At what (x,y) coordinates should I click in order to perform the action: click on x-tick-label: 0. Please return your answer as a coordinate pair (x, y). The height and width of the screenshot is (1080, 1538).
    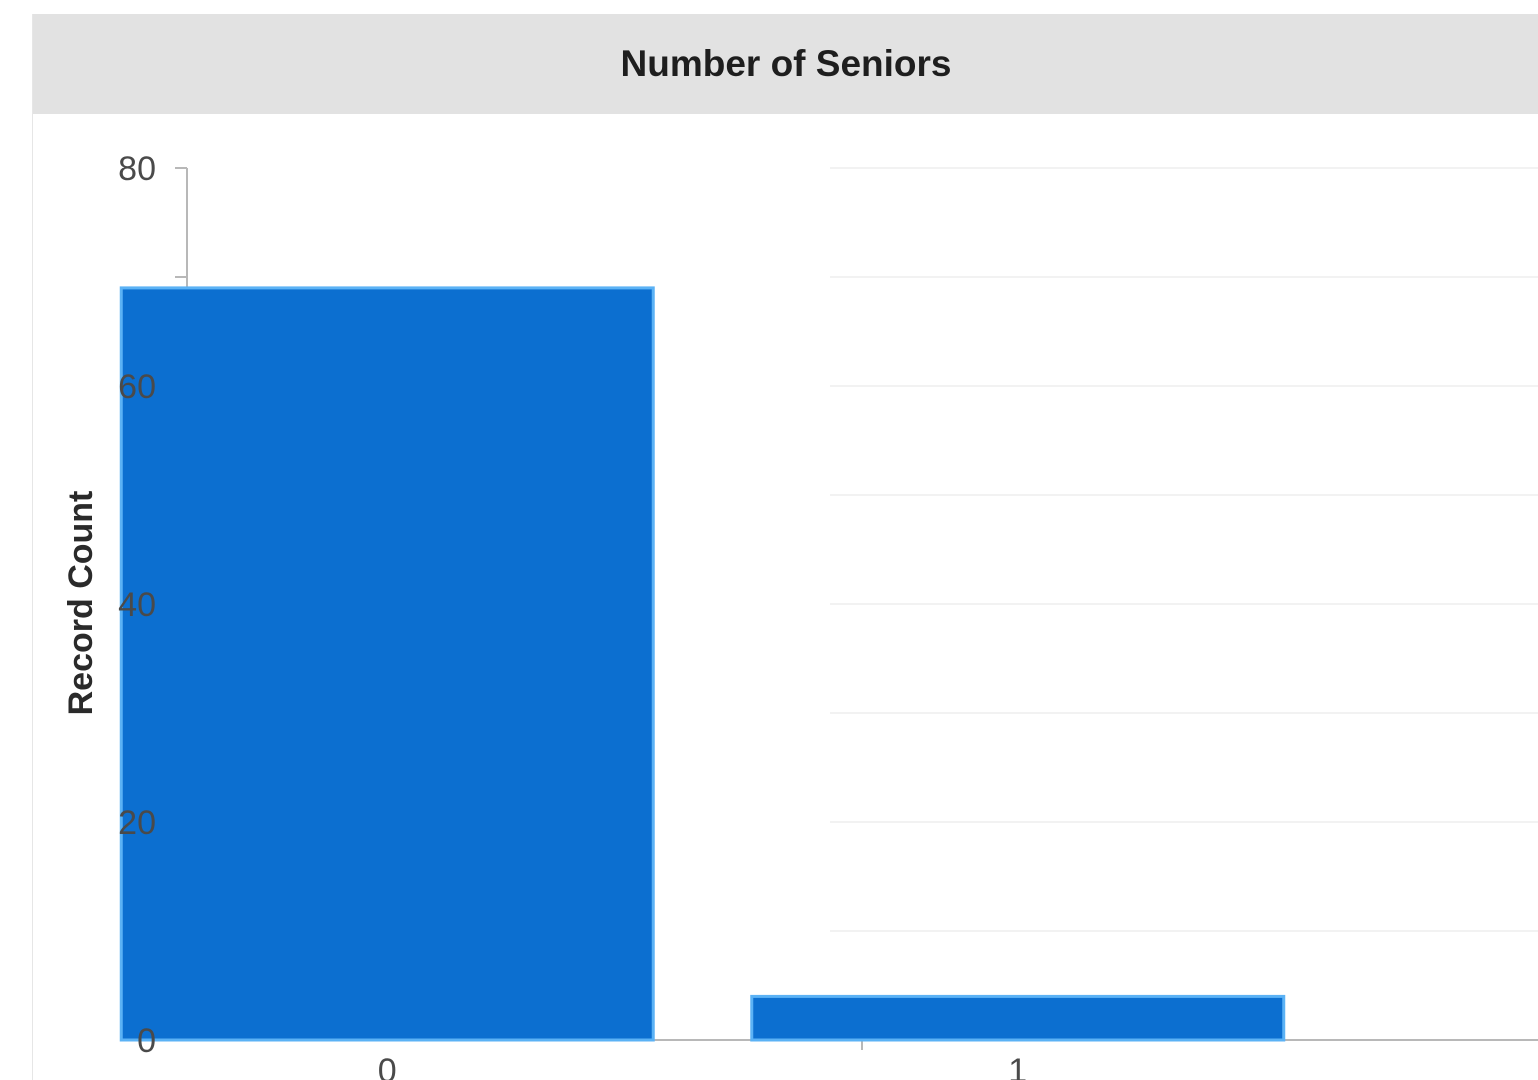
    Looking at the image, I should click on (387, 1066).